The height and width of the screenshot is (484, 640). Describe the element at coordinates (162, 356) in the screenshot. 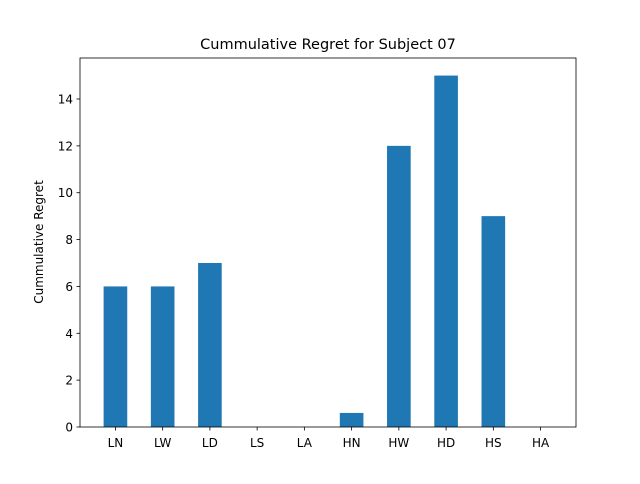

I see `bar-lw` at that location.